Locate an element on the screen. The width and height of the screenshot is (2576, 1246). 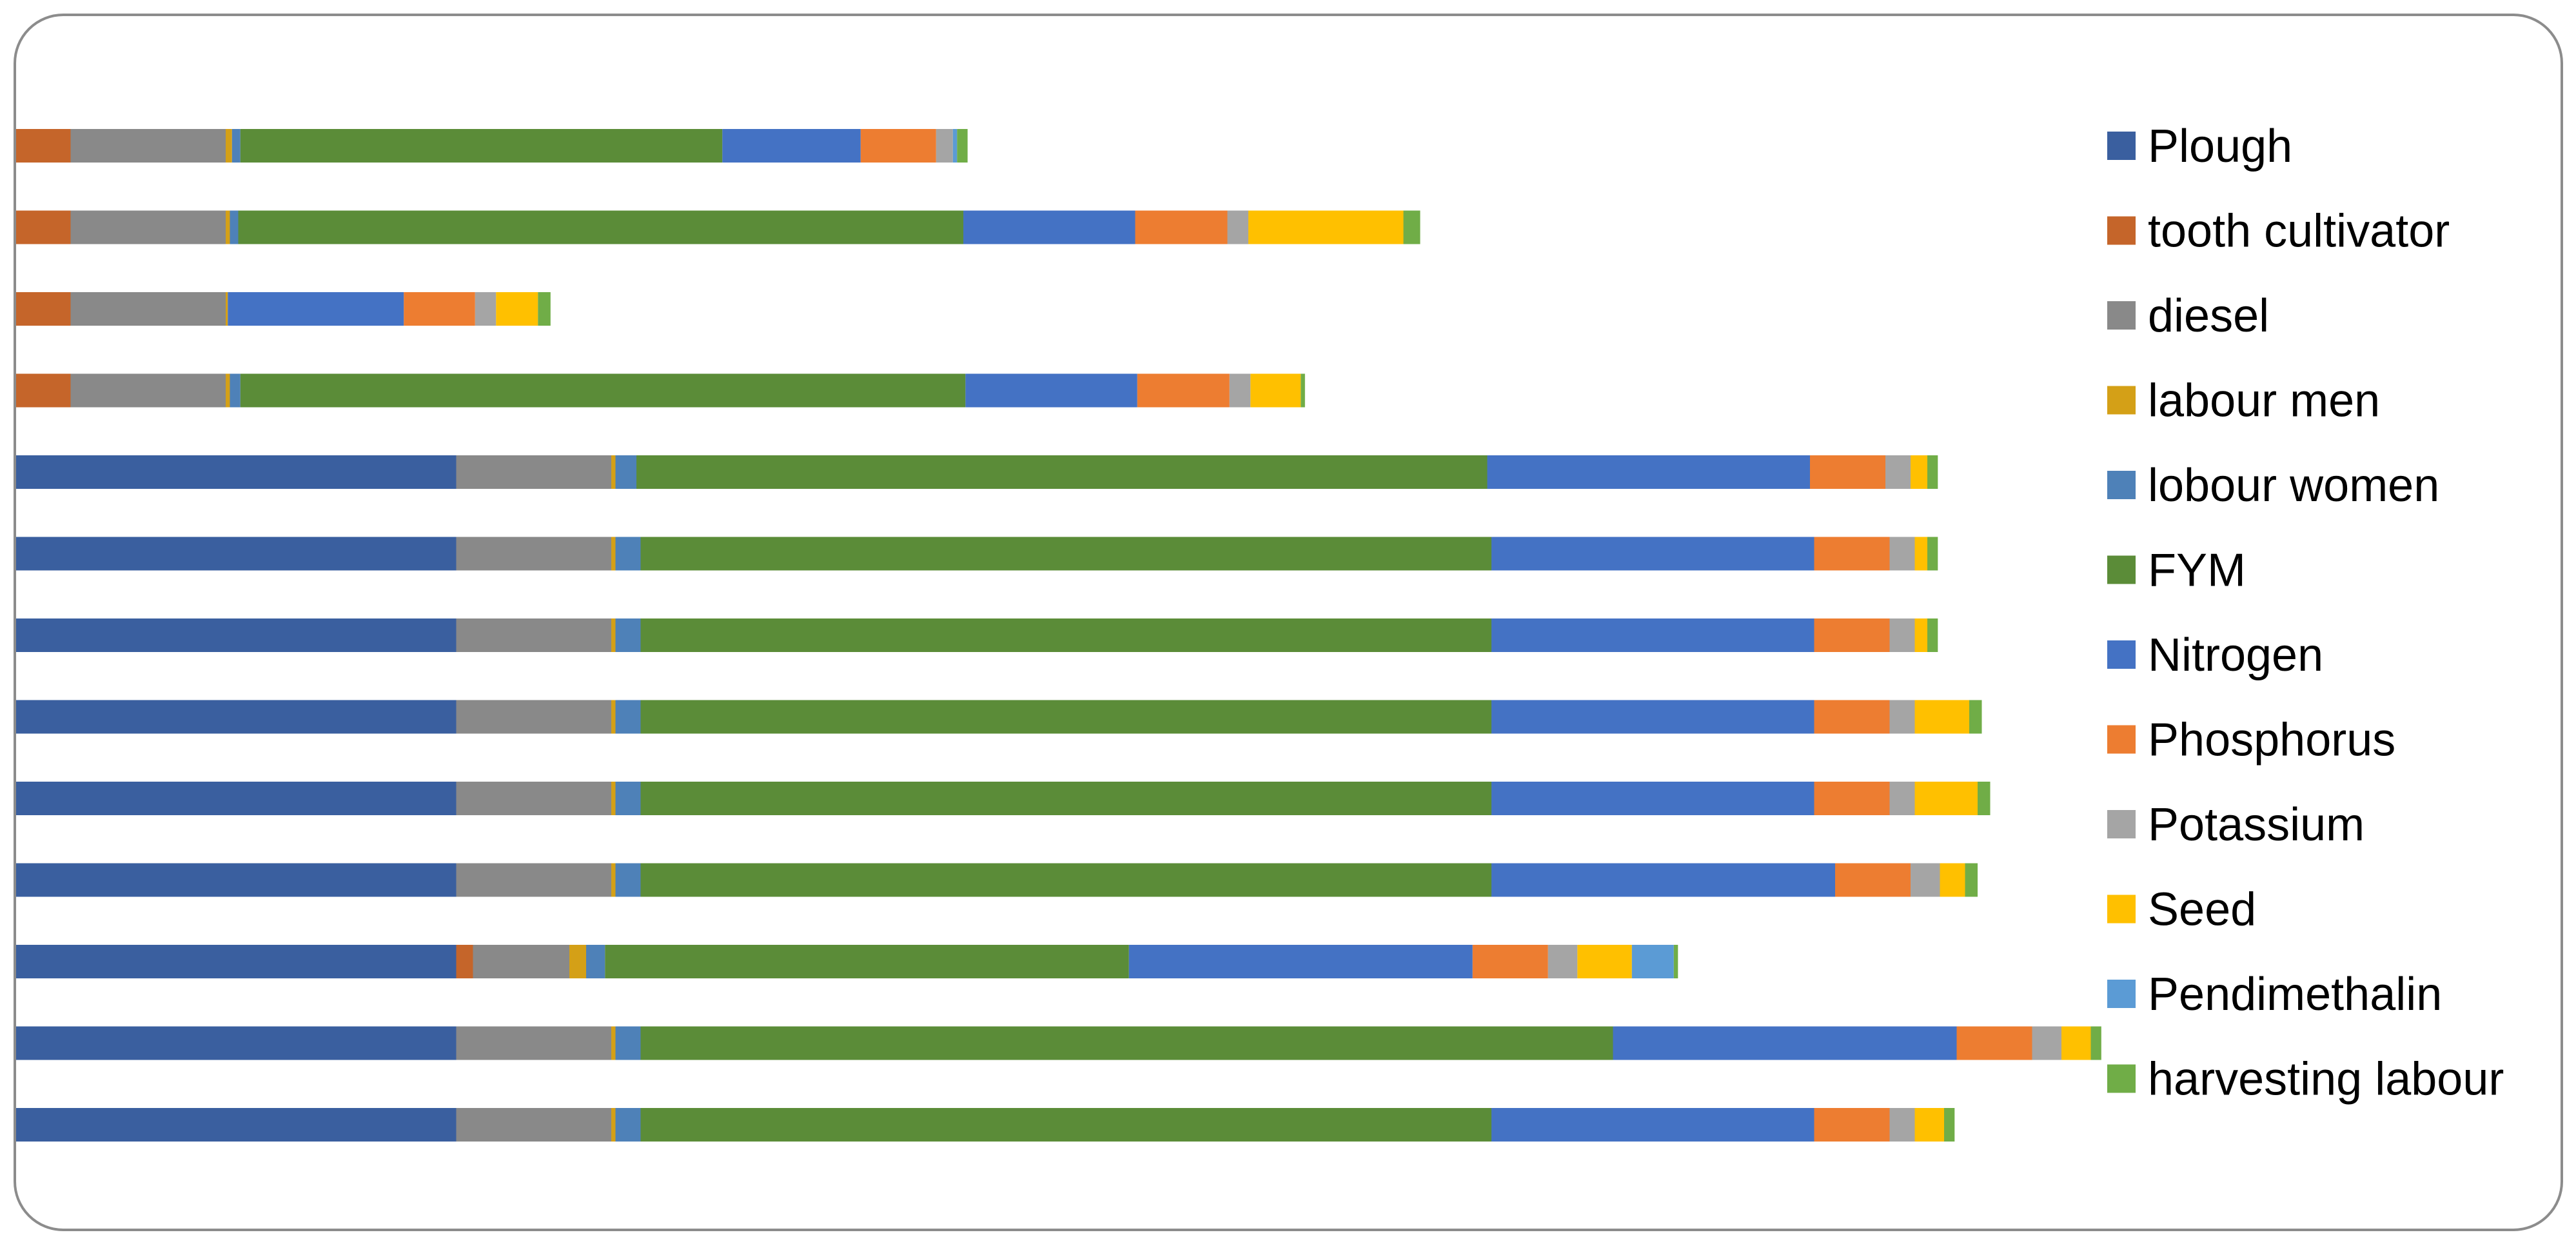
bar-segment-row3-harvesting-labour is located at coordinates (544, 309).